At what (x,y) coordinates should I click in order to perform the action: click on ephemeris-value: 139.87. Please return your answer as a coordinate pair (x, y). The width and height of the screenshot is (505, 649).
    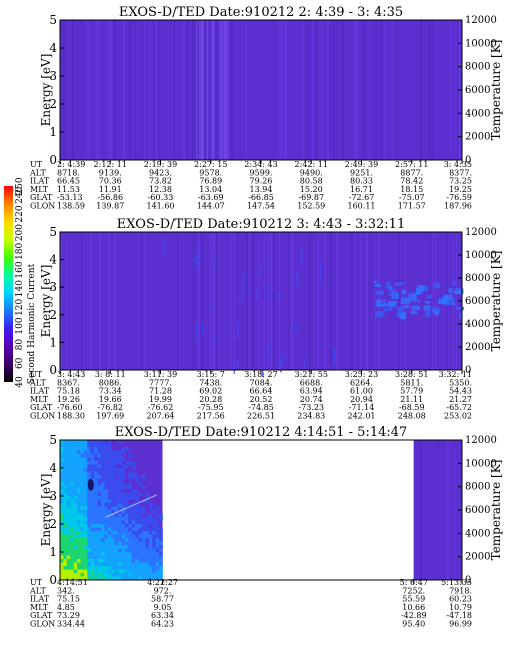
    Looking at the image, I should click on (110, 206).